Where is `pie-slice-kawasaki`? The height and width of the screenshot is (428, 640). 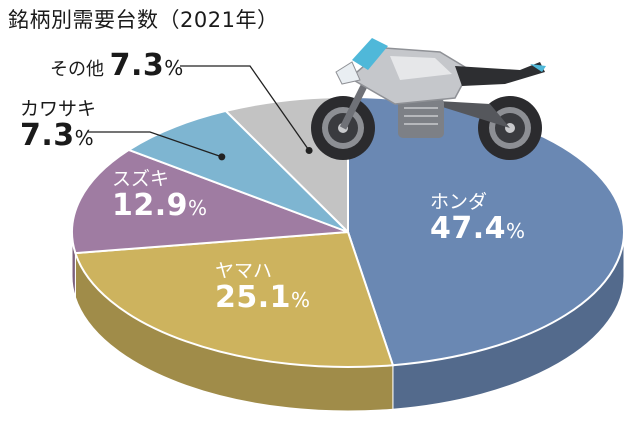
pie-slice-kawasaki is located at coordinates (237, 171).